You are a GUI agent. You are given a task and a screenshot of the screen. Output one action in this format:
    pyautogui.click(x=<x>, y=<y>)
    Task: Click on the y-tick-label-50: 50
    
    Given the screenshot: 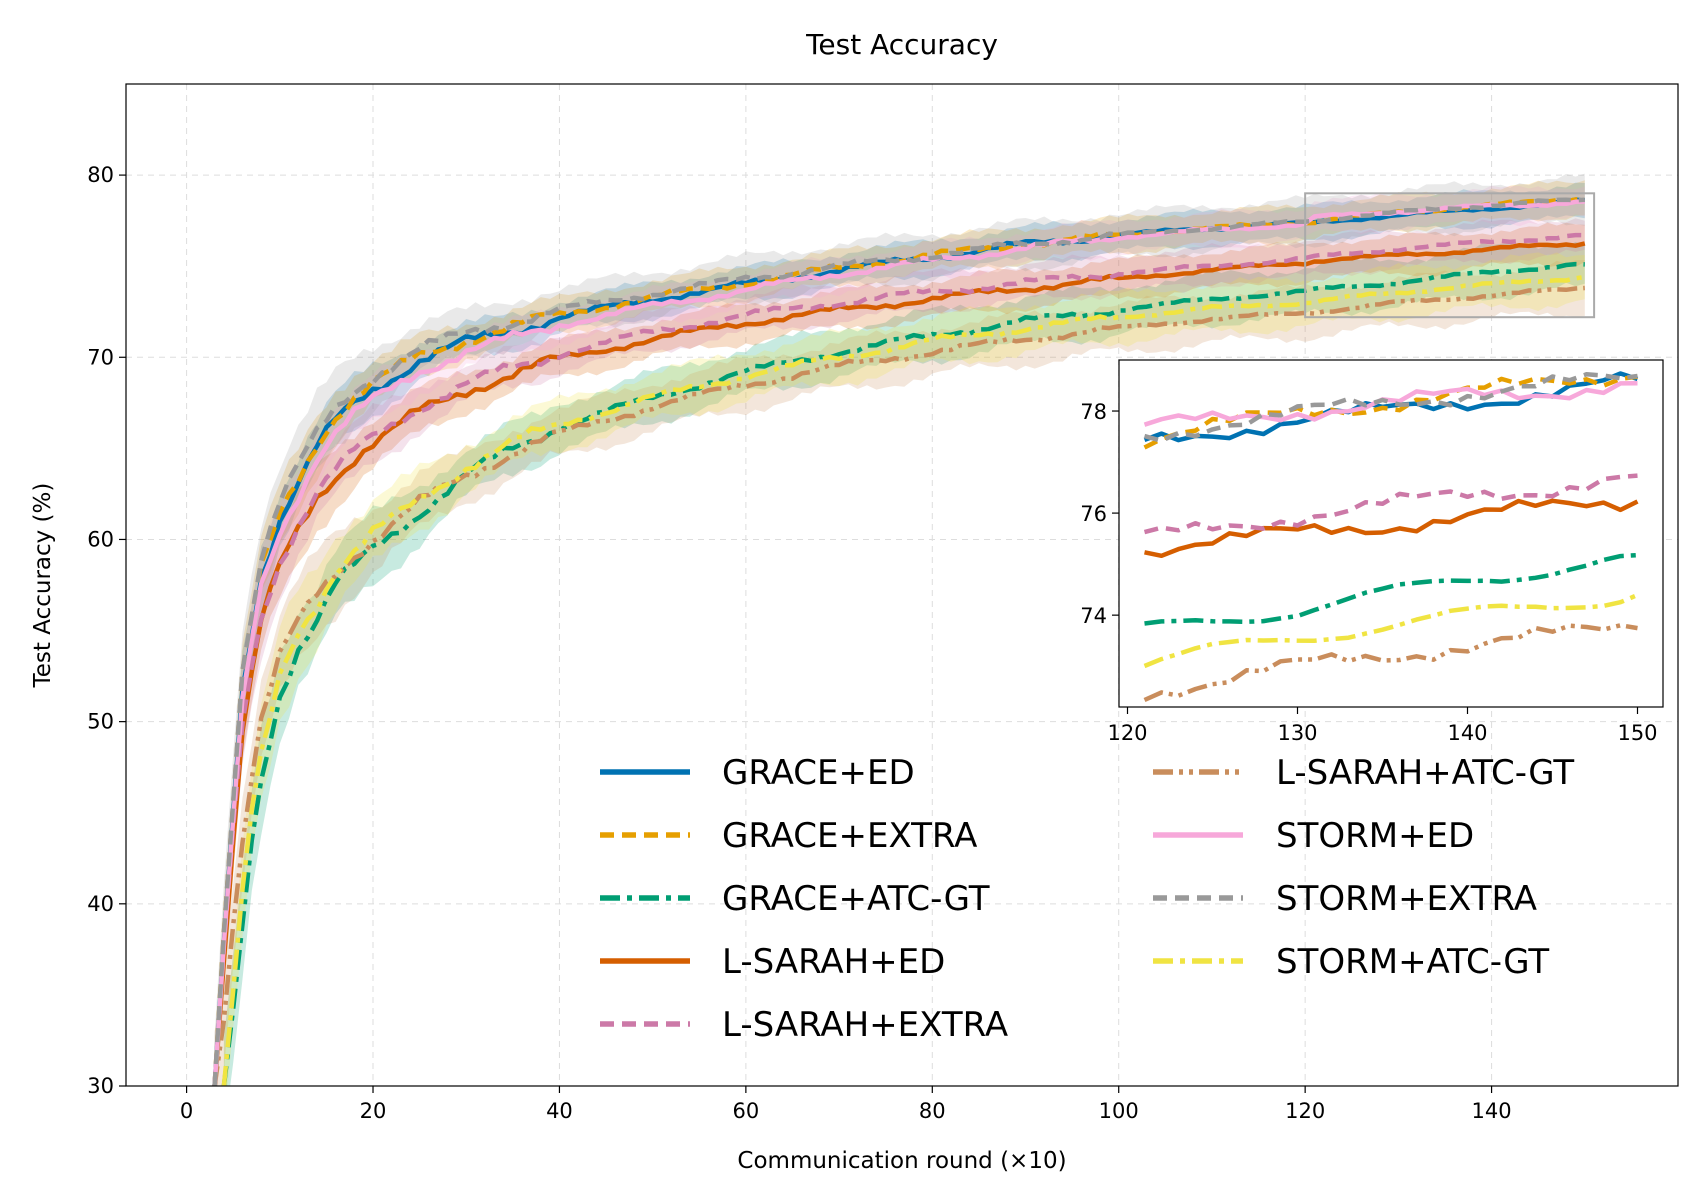 What is the action you would take?
    pyautogui.click(x=100, y=722)
    